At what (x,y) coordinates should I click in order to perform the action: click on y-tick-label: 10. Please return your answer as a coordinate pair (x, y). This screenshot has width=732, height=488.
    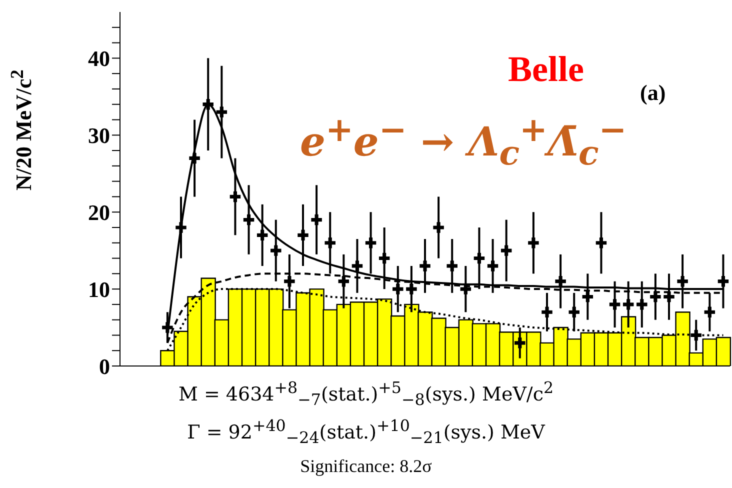
    Looking at the image, I should click on (99, 289).